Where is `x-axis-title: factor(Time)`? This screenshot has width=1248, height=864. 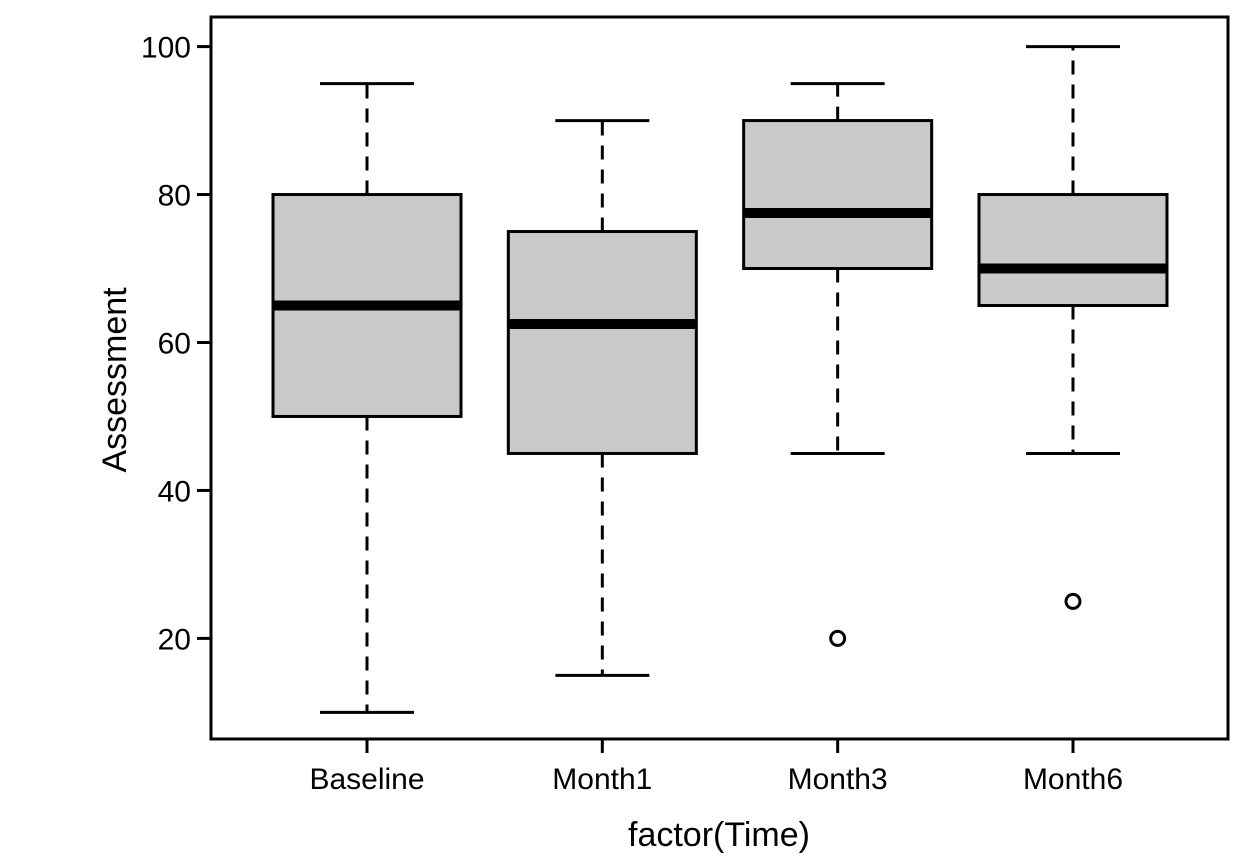
x-axis-title: factor(Time) is located at coordinates (719, 835).